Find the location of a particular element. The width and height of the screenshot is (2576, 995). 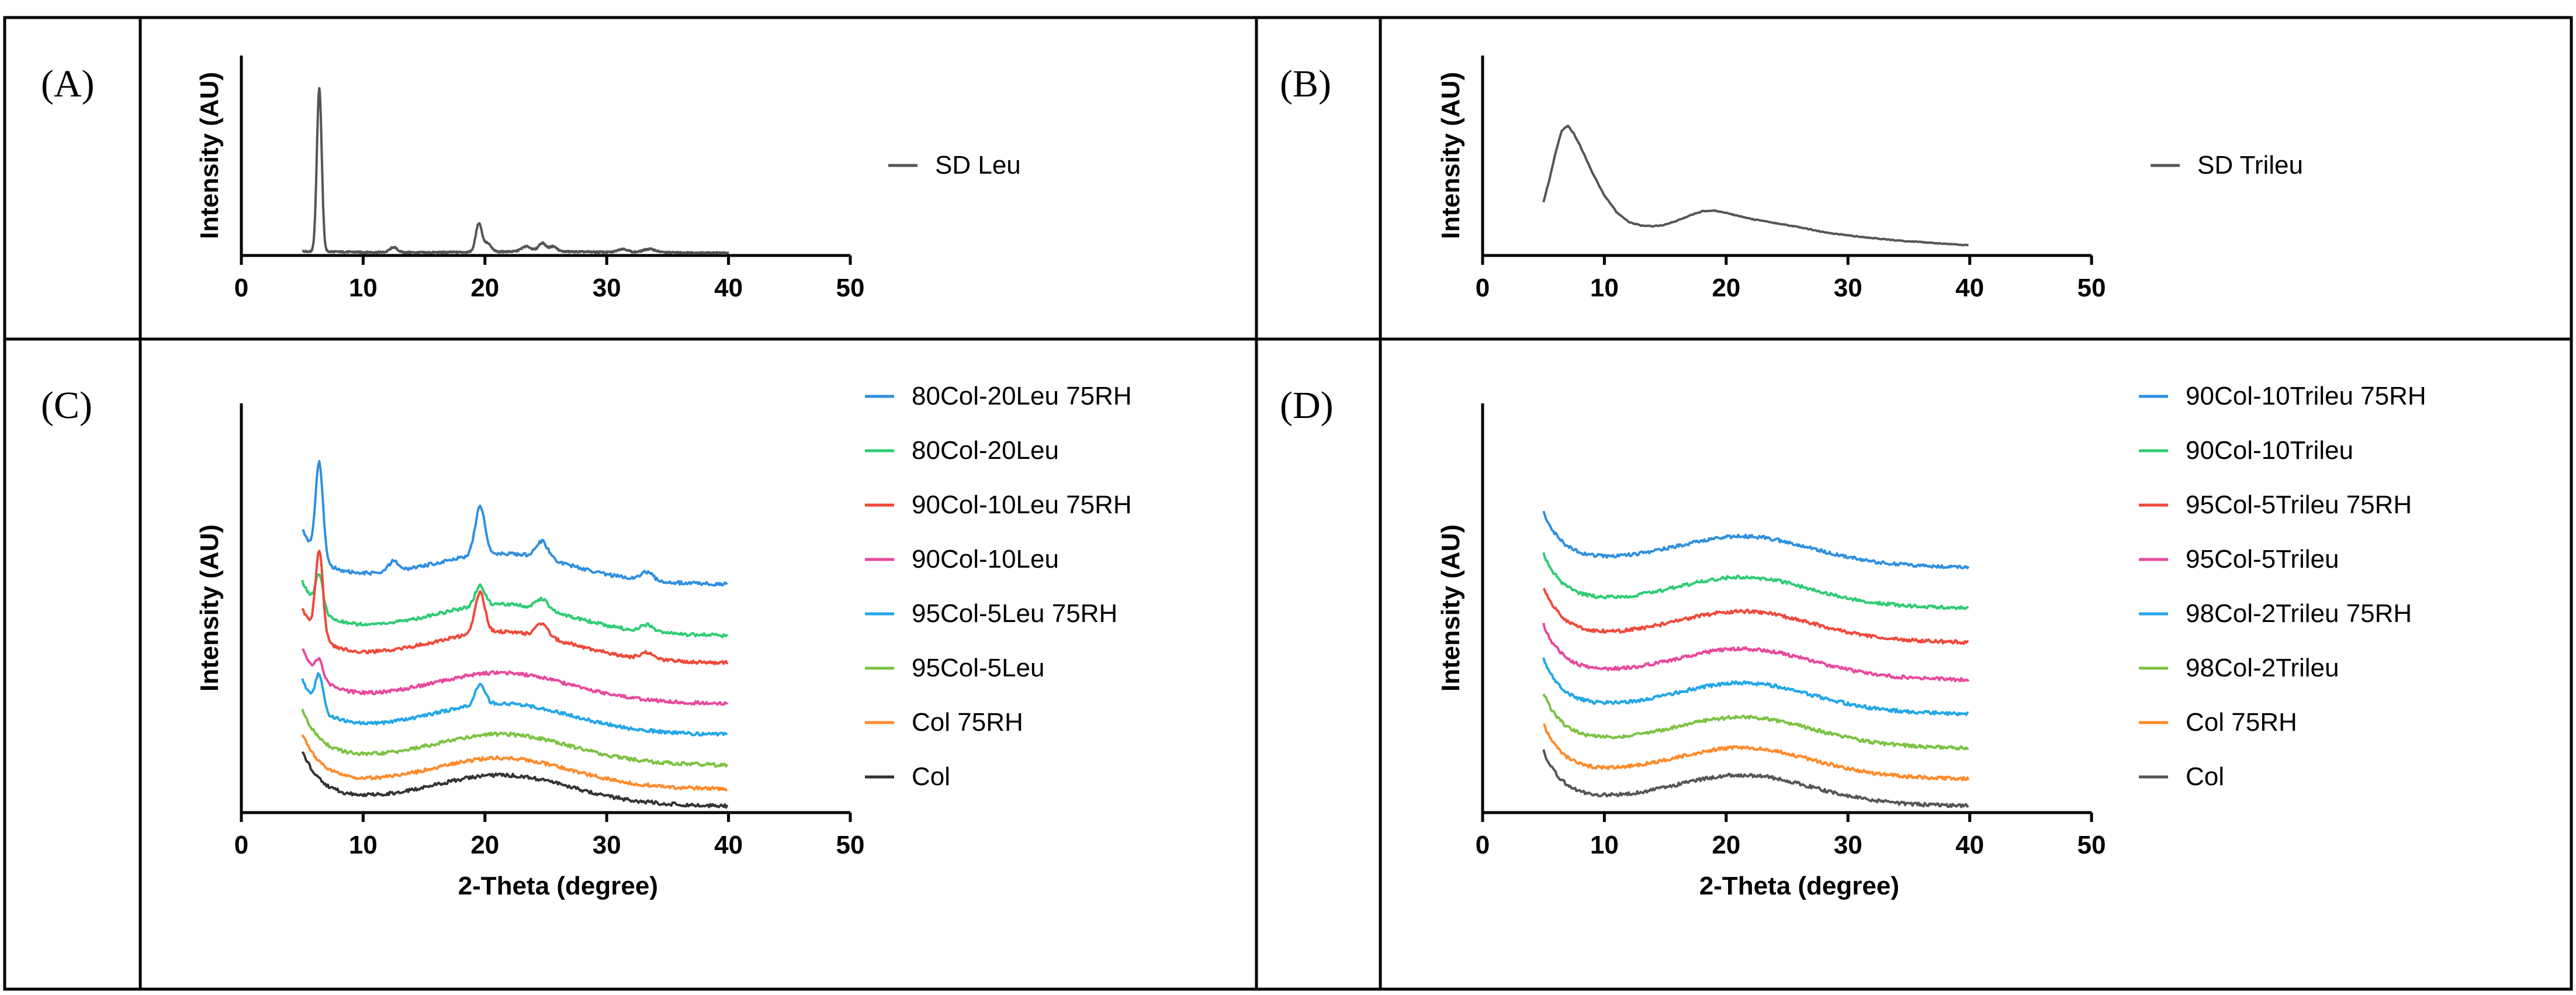

panel-label-d: (D) is located at coordinates (1307, 405).